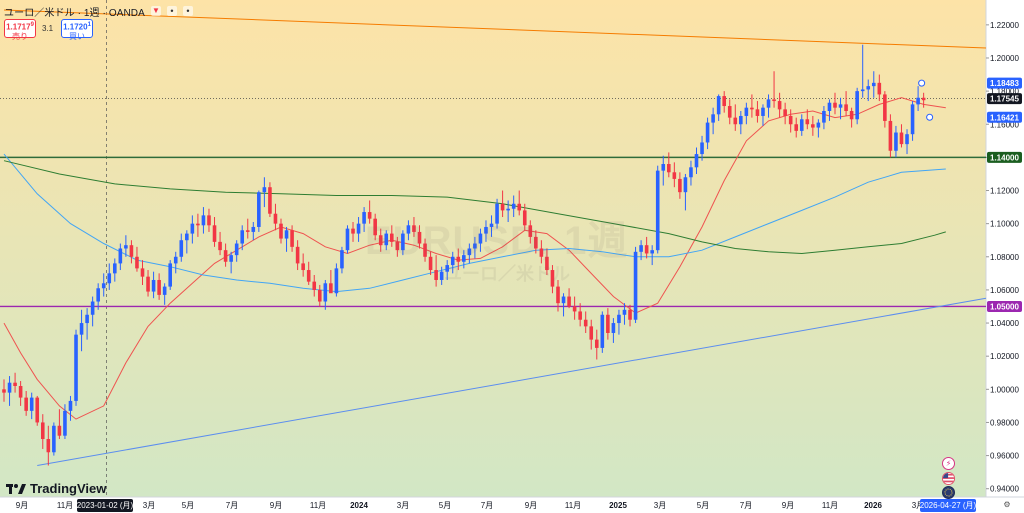 The width and height of the screenshot is (1024, 513). I want to click on buy-price: 1.1720, so click(75, 27).